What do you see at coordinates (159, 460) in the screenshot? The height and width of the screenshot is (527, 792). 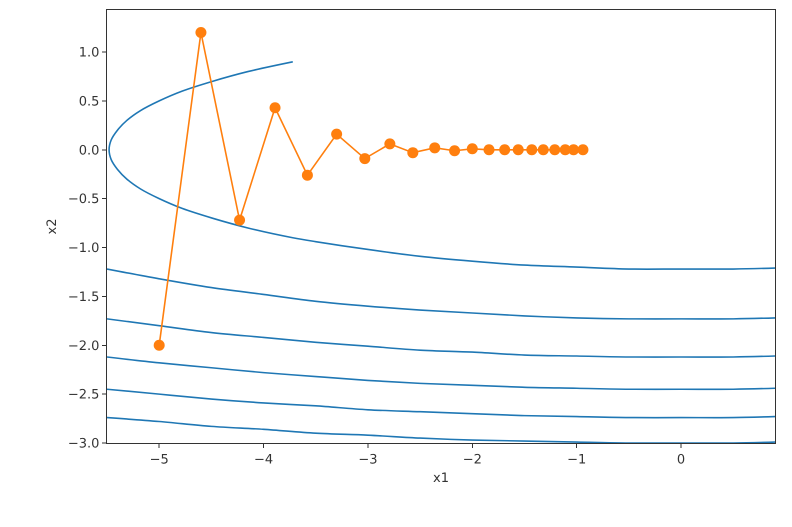 I see `x-tick-label: −5` at bounding box center [159, 460].